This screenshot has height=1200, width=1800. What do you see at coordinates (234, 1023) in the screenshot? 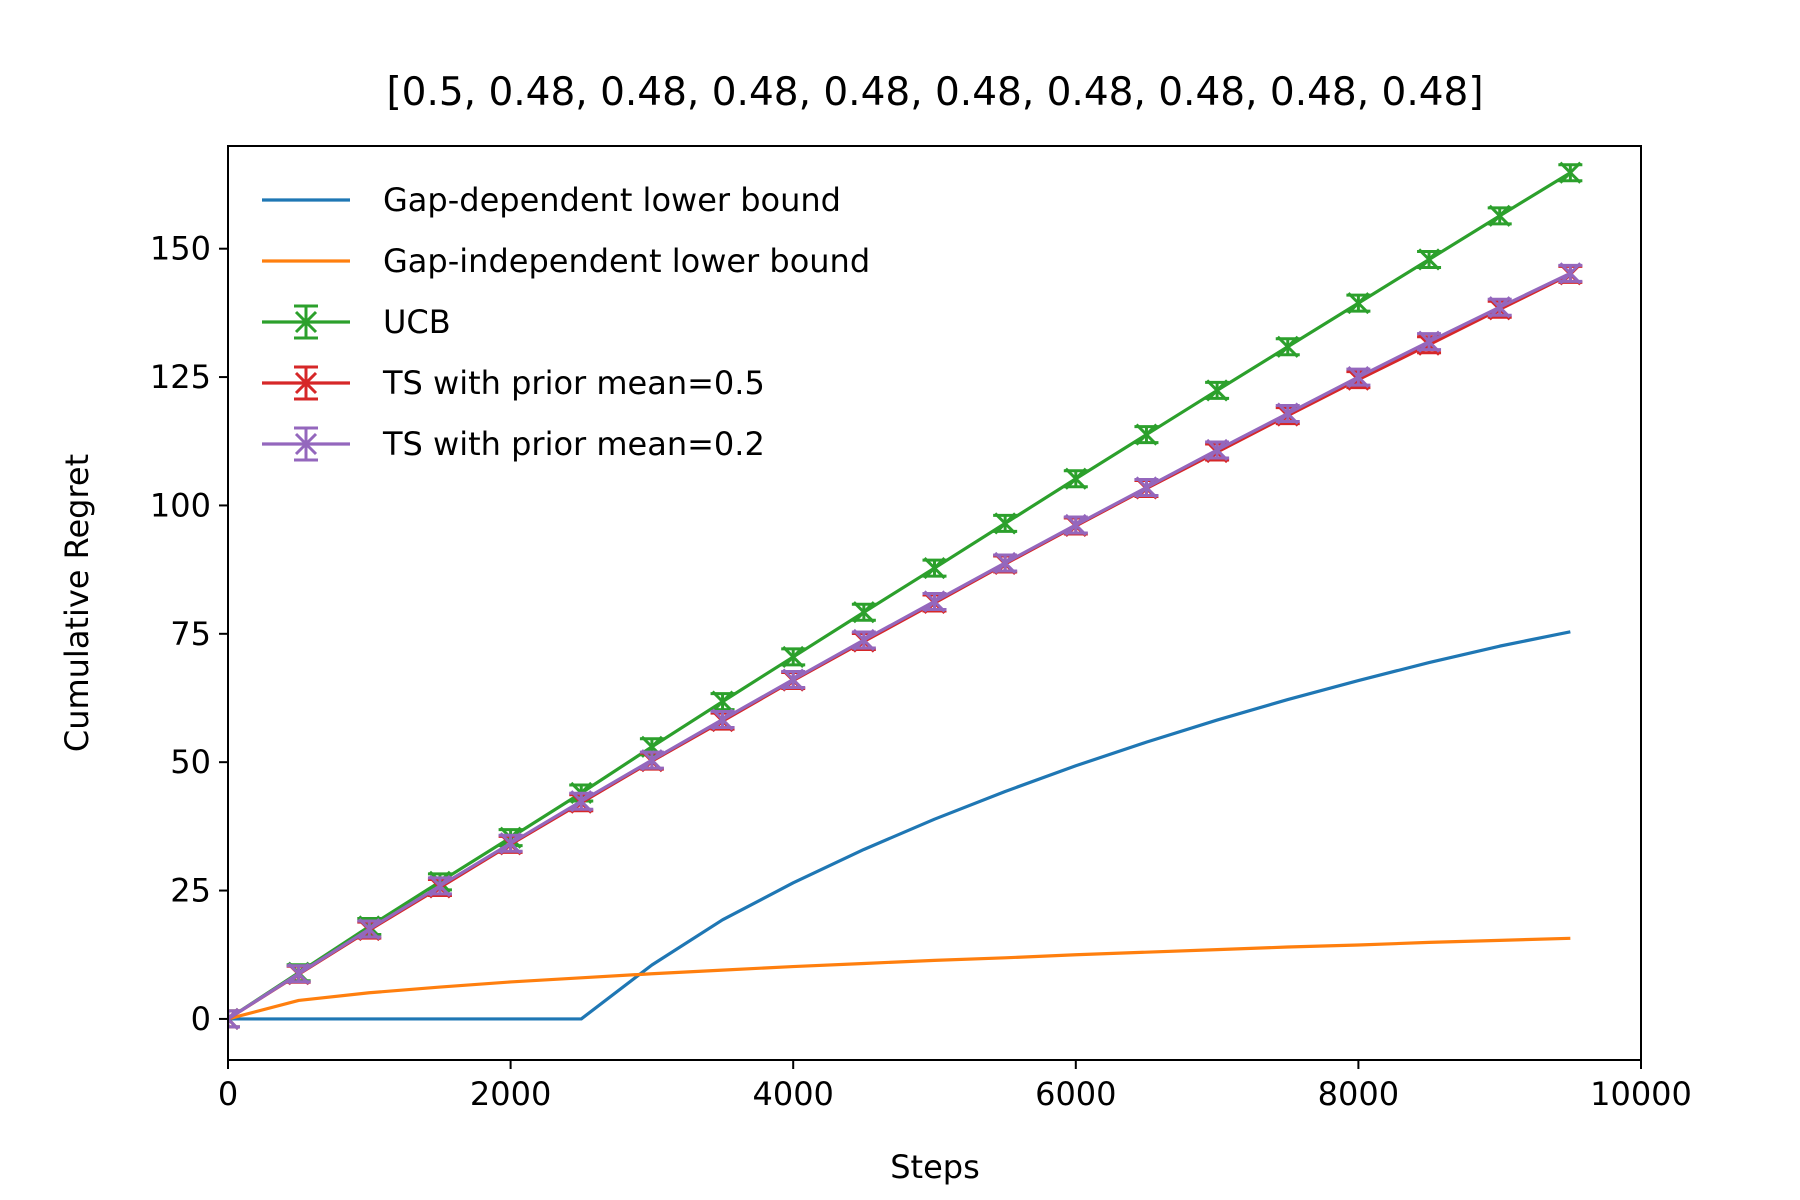
I see `data-point-marker-a` at bounding box center [234, 1023].